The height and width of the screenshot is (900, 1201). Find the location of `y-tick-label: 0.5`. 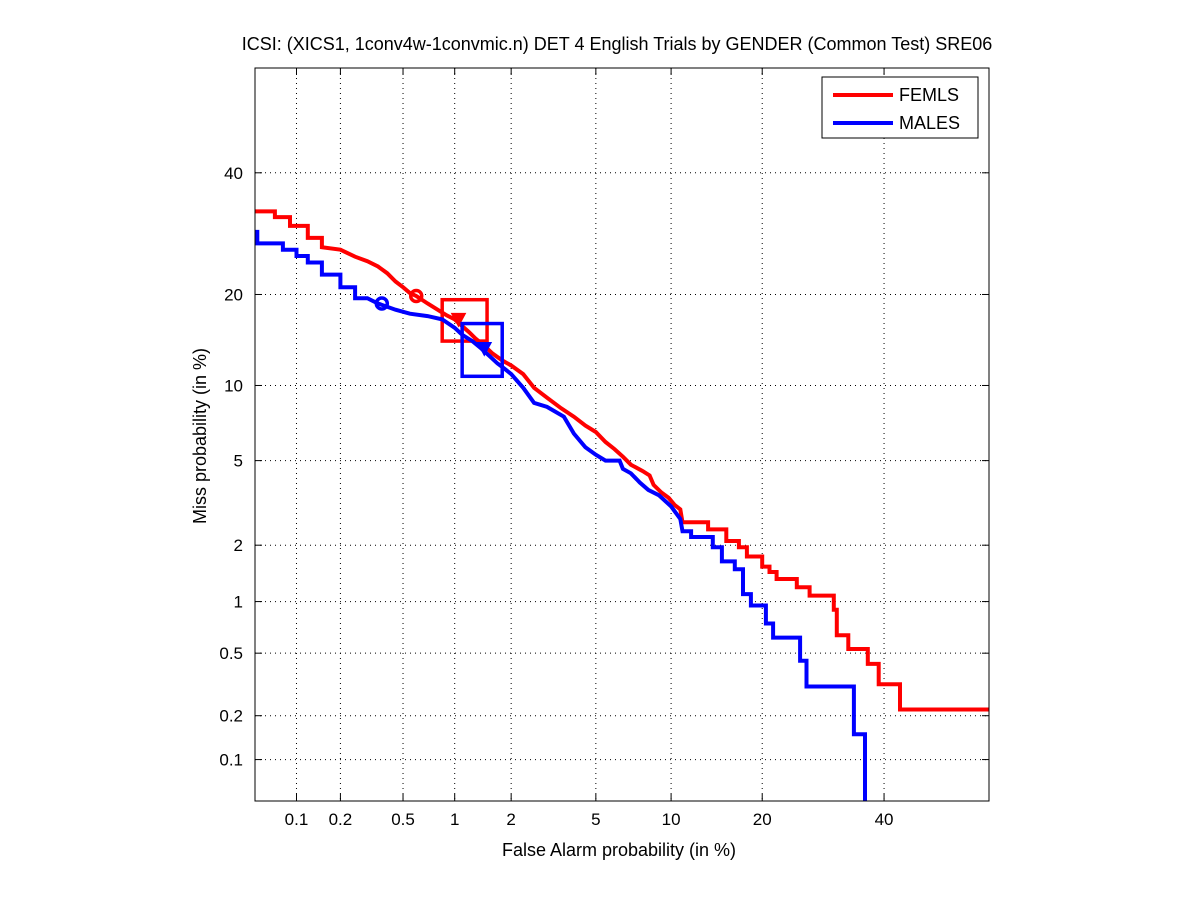

y-tick-label: 0.5 is located at coordinates (231, 653).